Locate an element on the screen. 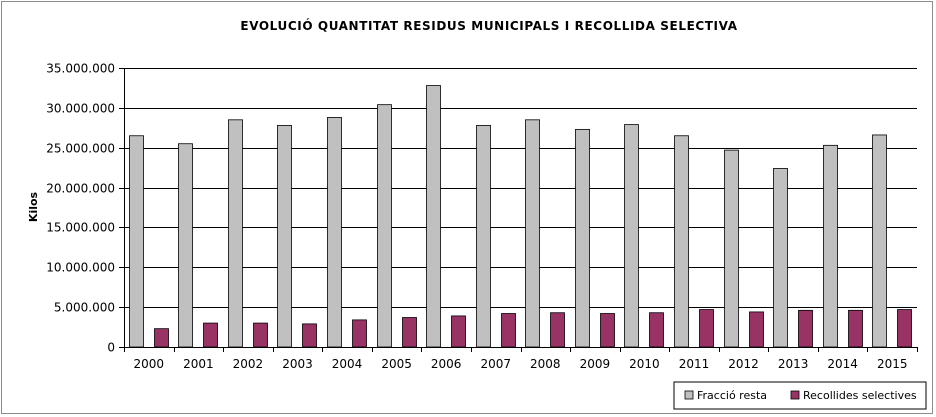  x-tick-label: 2013 is located at coordinates (793, 364).